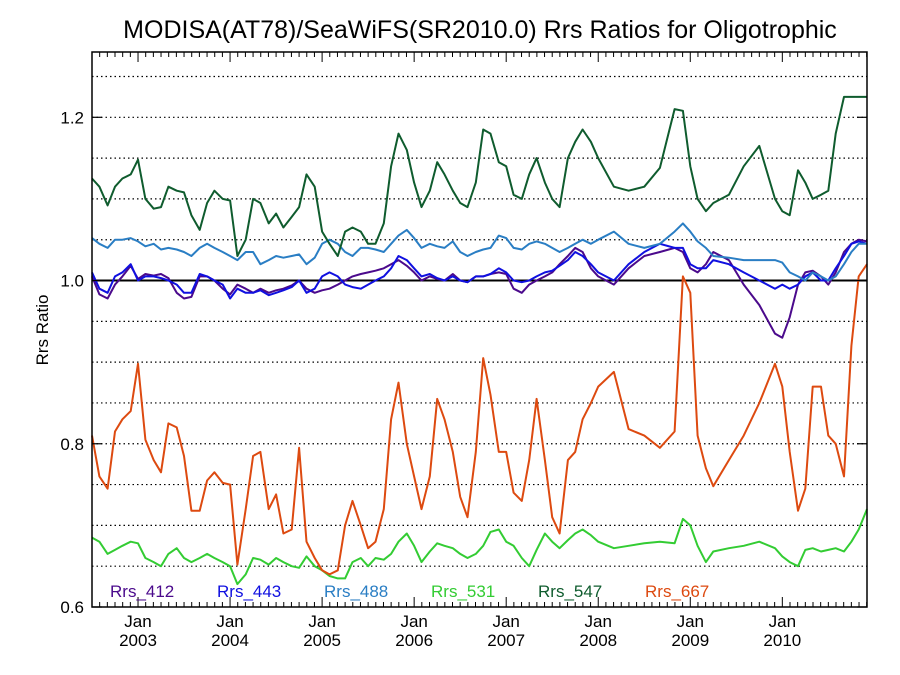 The image size is (900, 675). Describe the element at coordinates (230, 640) in the screenshot. I see `x-tick-year-label: 2004` at that location.